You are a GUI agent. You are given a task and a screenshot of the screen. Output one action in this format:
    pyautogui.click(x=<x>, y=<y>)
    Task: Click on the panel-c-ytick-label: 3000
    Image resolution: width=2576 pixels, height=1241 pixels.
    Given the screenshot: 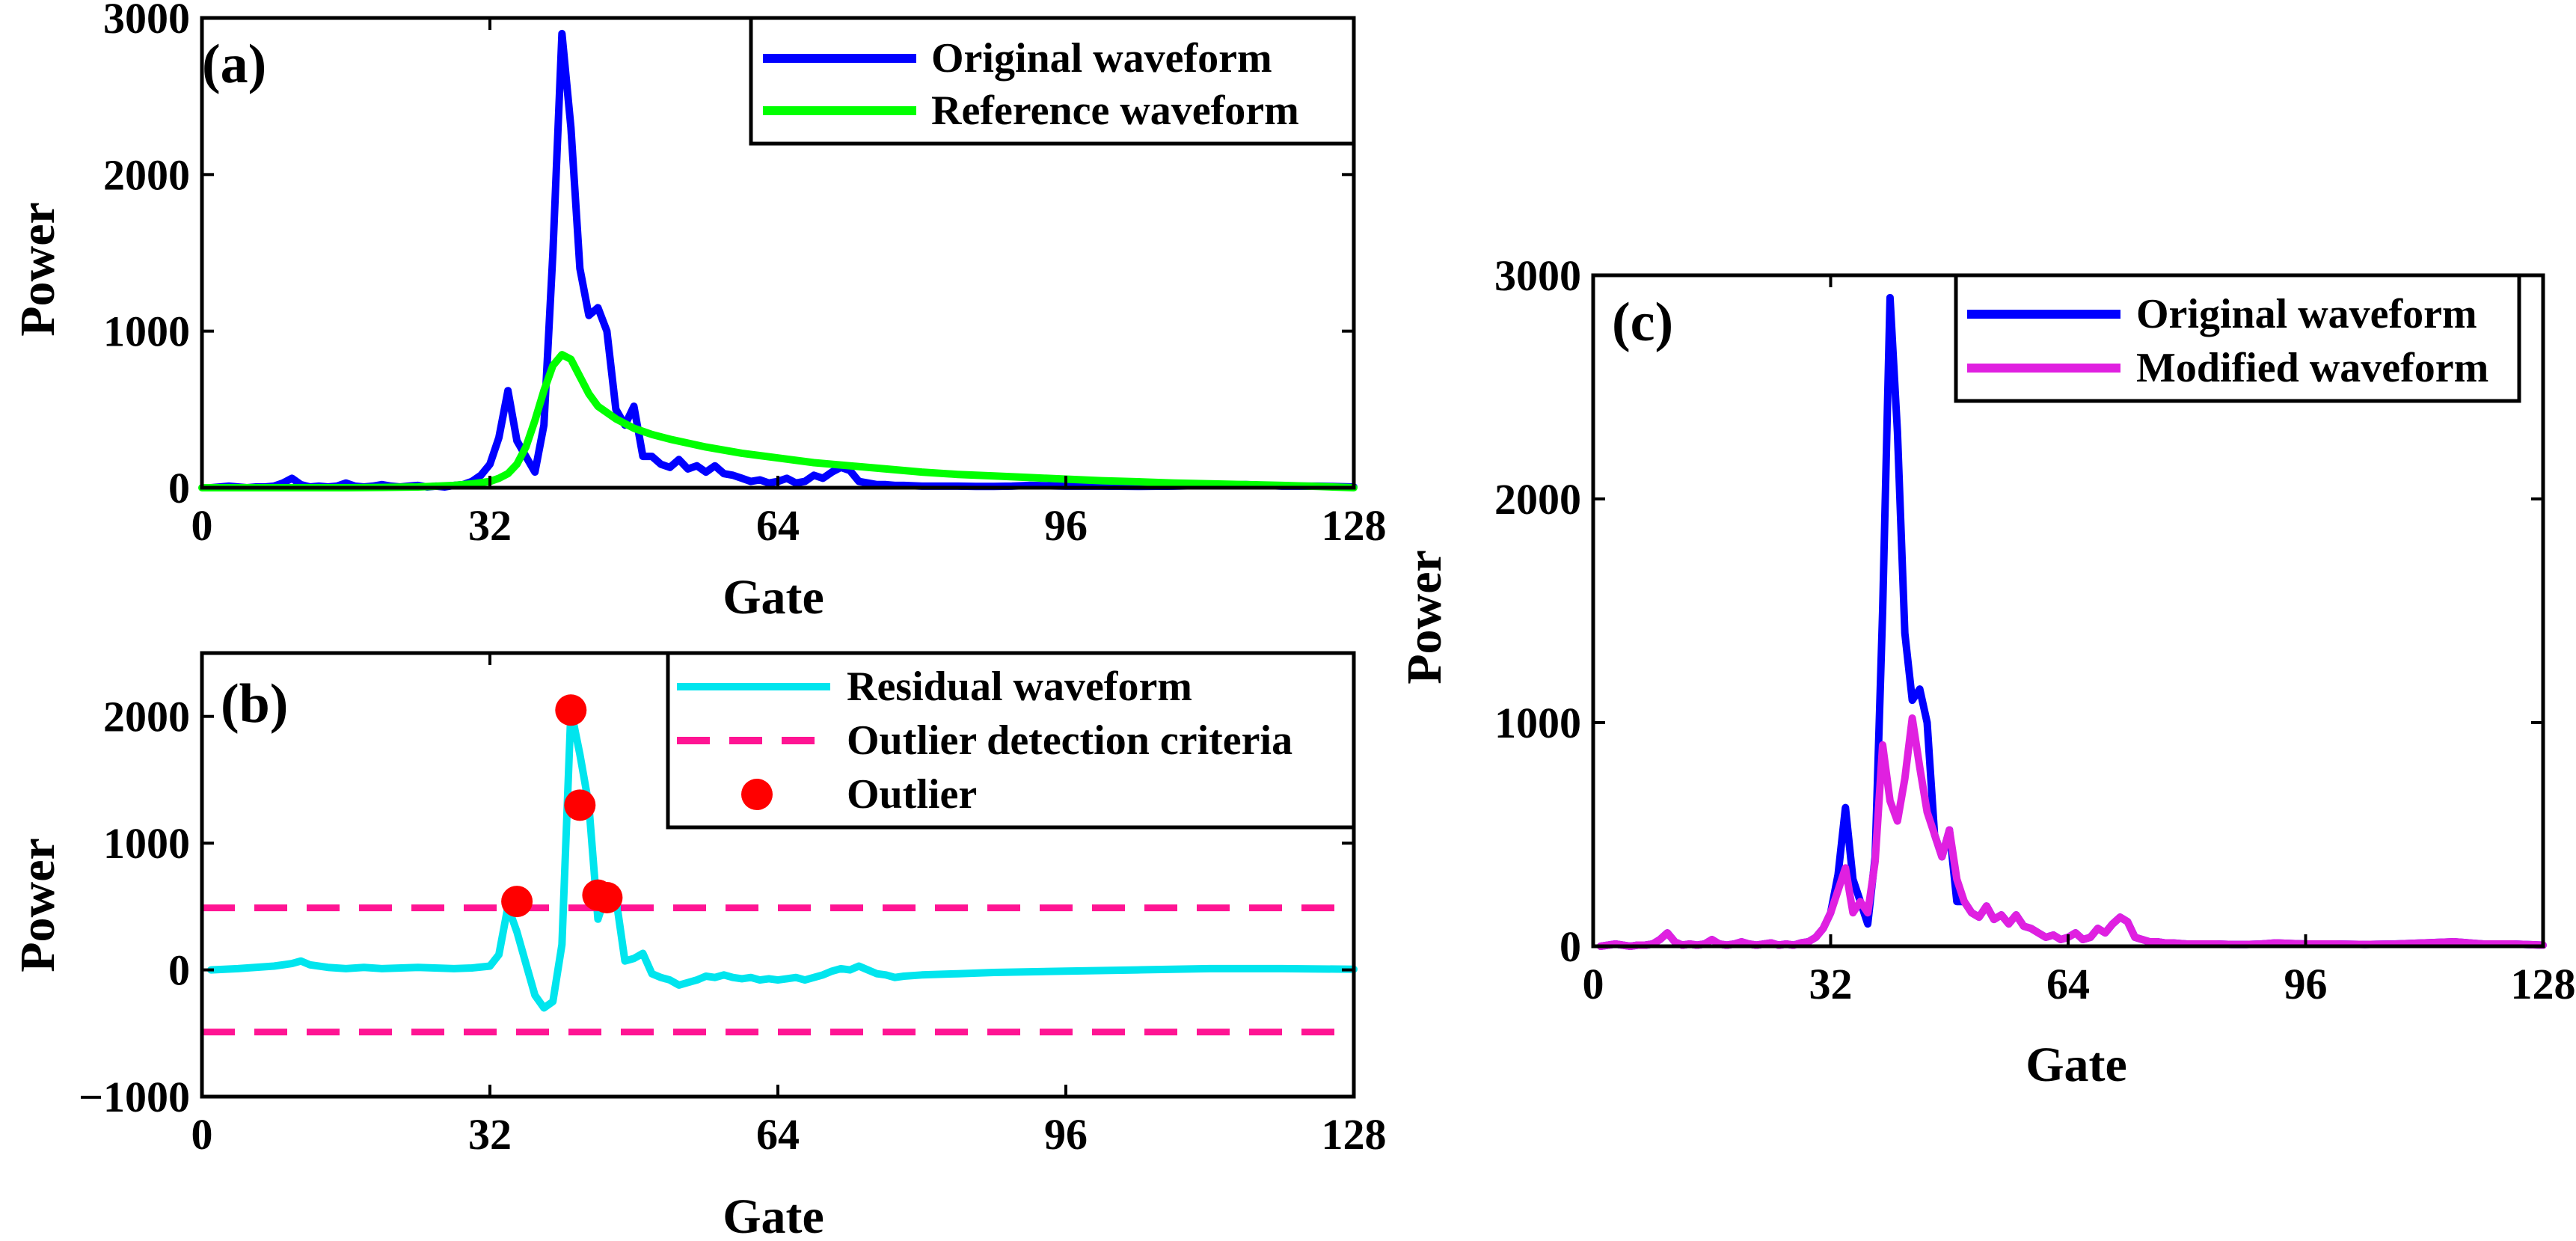 What is the action you would take?
    pyautogui.click(x=1537, y=275)
    